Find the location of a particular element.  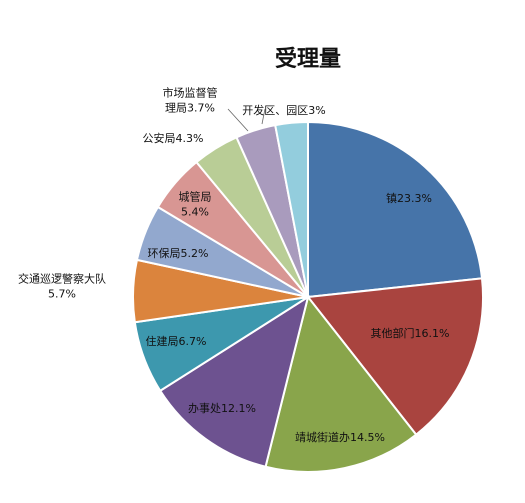

slice-label-7: 环保局5.2% is located at coordinates (178, 253).